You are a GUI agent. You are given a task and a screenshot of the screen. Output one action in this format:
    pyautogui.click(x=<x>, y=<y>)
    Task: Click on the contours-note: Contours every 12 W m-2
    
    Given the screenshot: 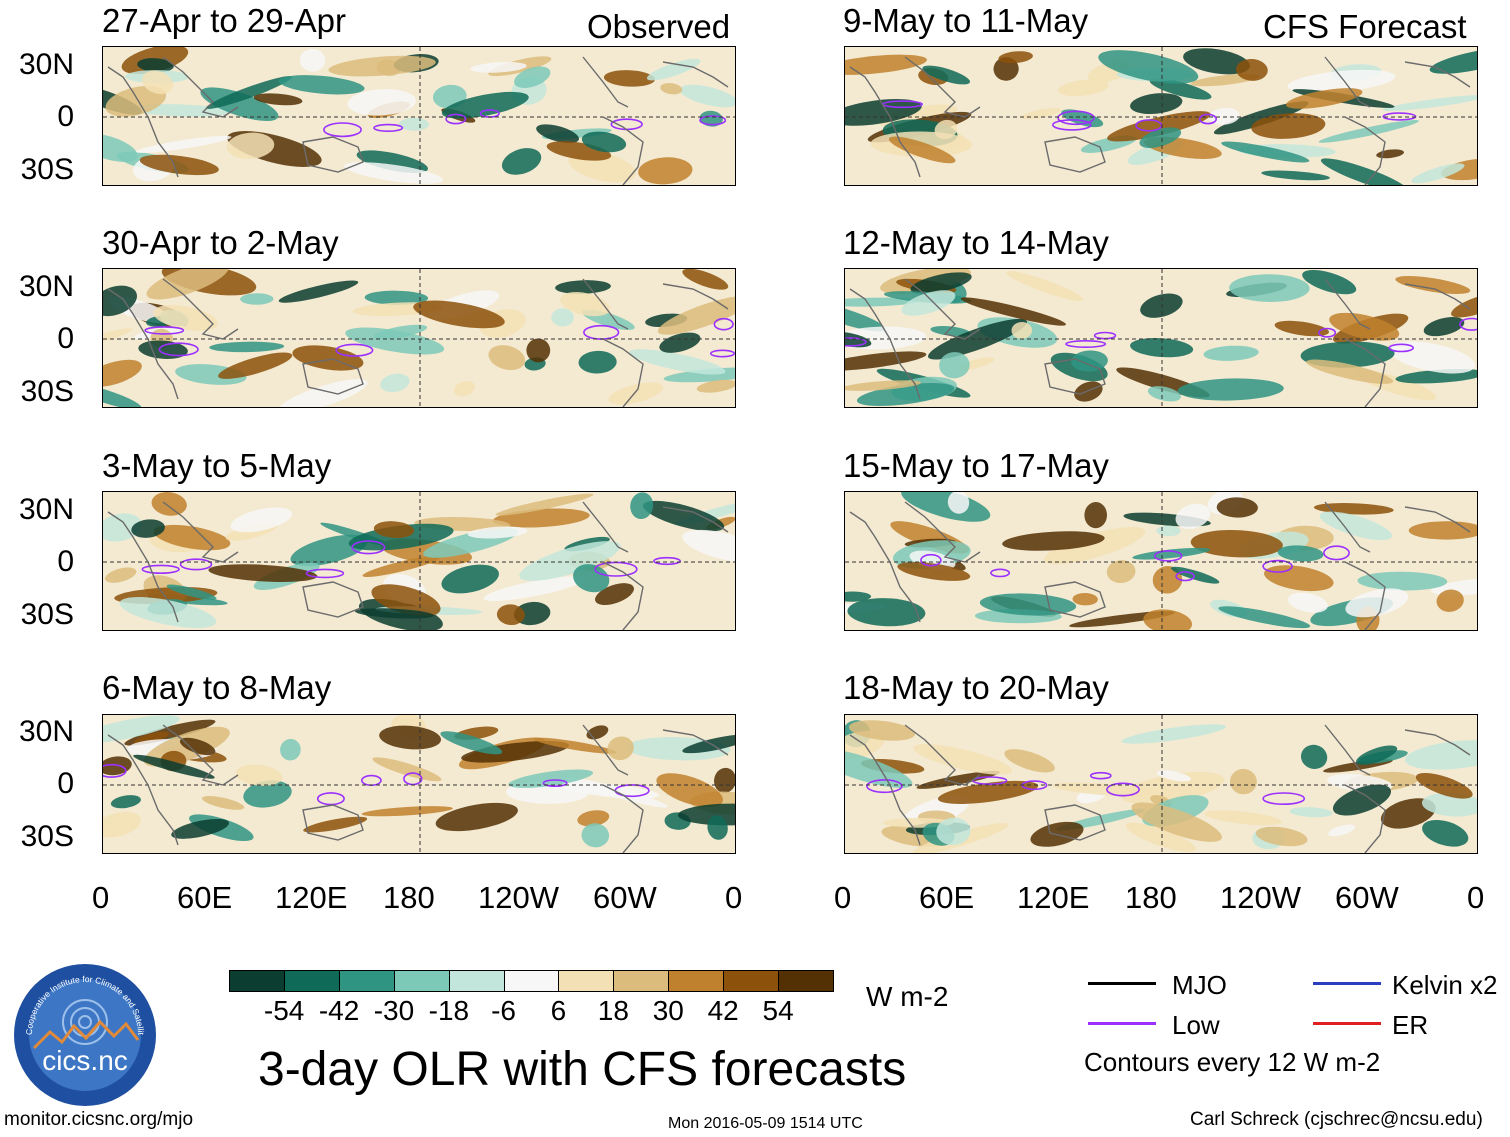 What is the action you would take?
    pyautogui.click(x=1232, y=1062)
    